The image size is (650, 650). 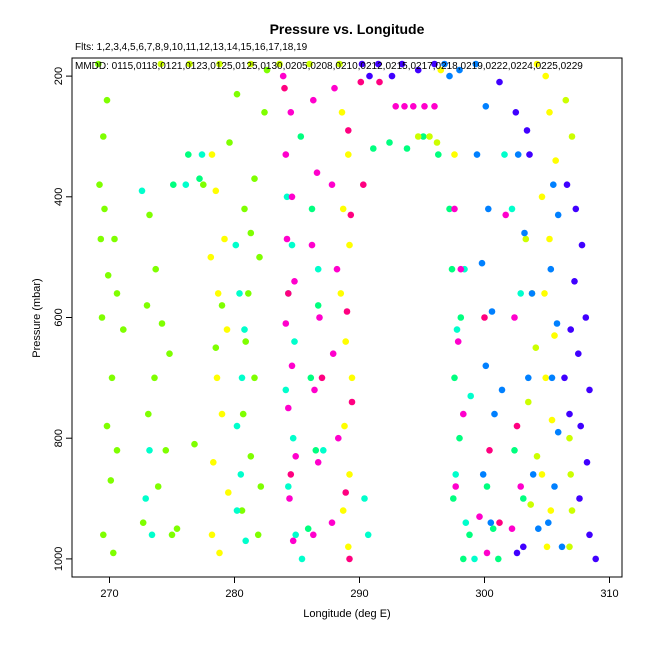 What do you see at coordinates (37, 317) in the screenshot?
I see `y-axis-label: Pressure (mbar)` at bounding box center [37, 317].